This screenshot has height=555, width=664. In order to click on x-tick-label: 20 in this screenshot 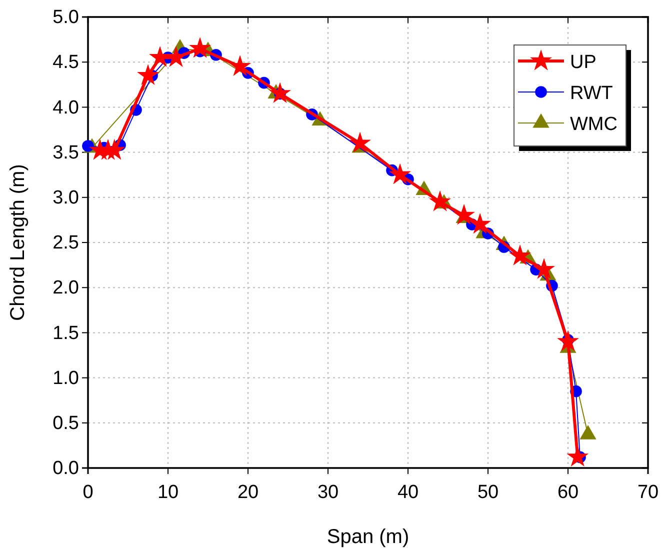, I will do `click(248, 492)`.